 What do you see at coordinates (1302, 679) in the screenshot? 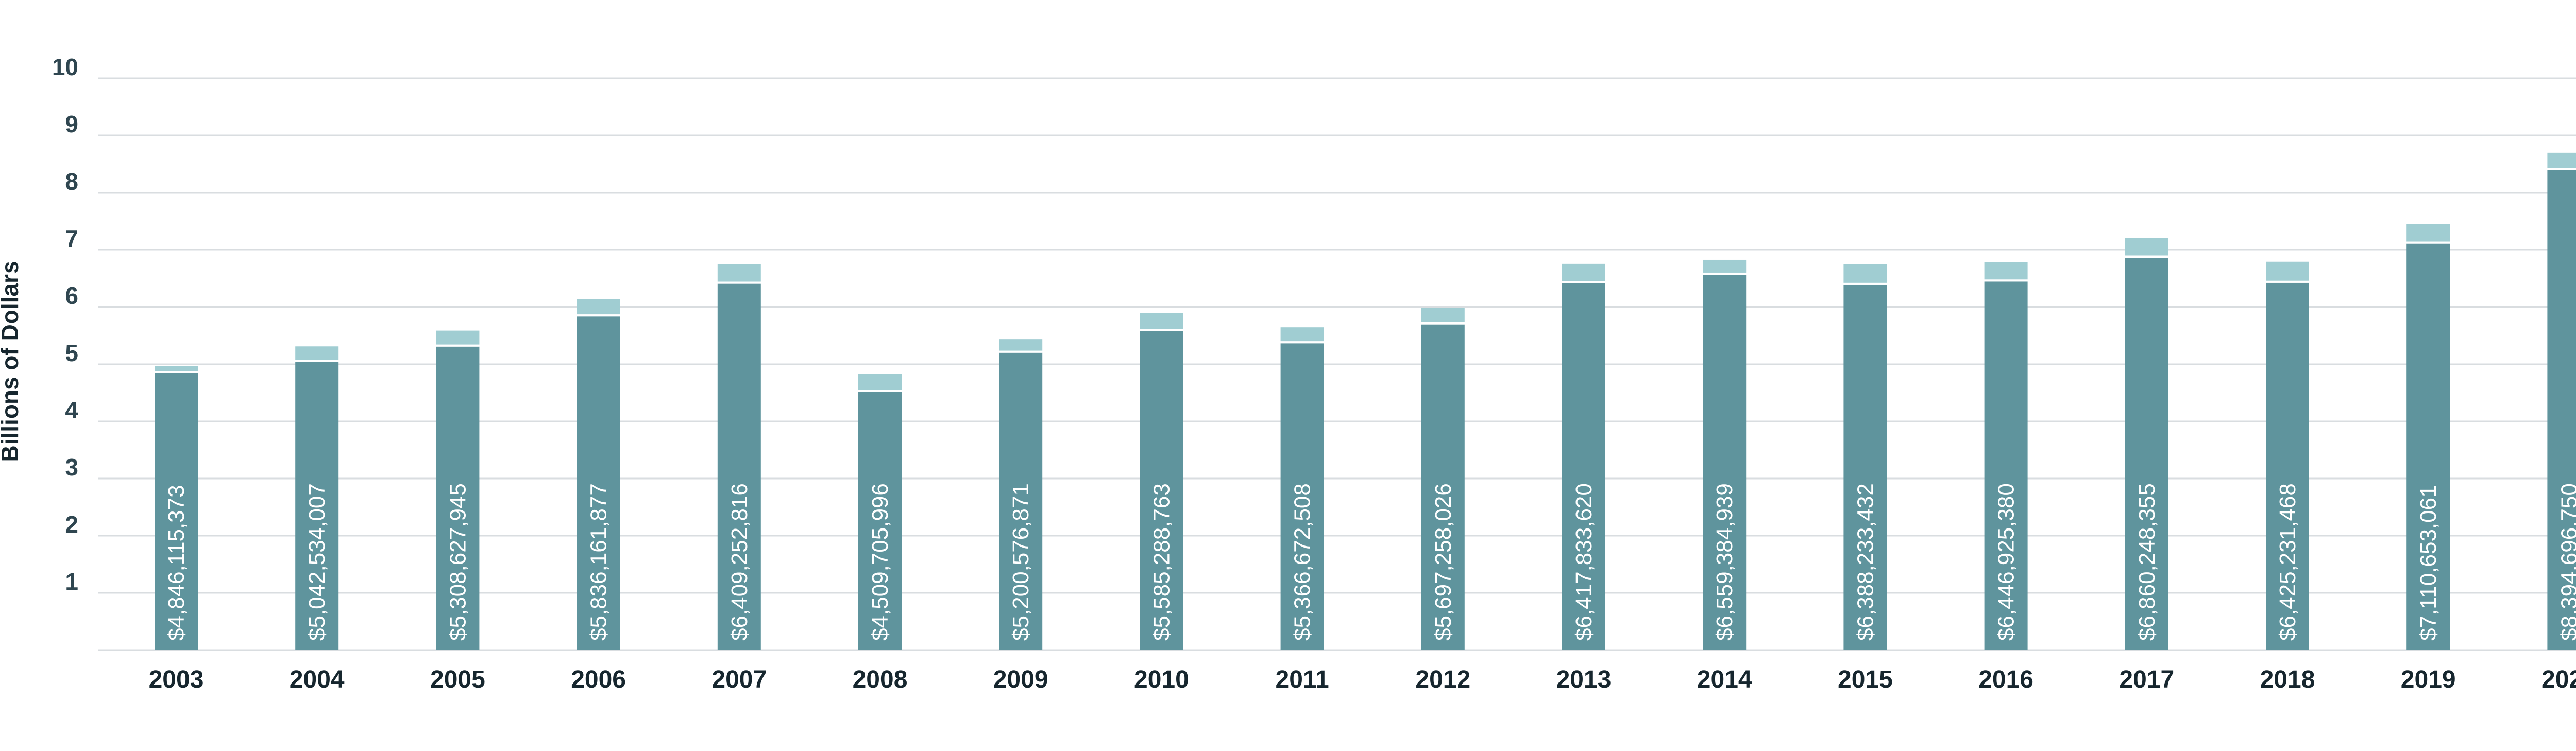
I see `x-tick-label: 2011` at bounding box center [1302, 679].